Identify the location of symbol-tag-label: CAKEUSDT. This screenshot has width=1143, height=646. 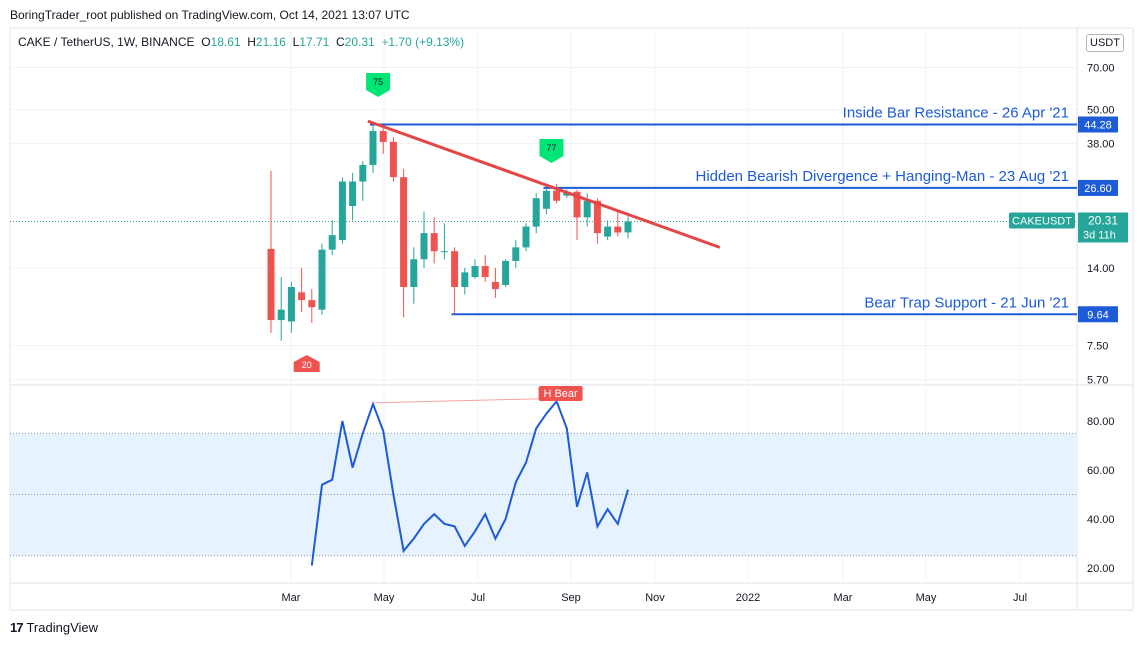
(1042, 222).